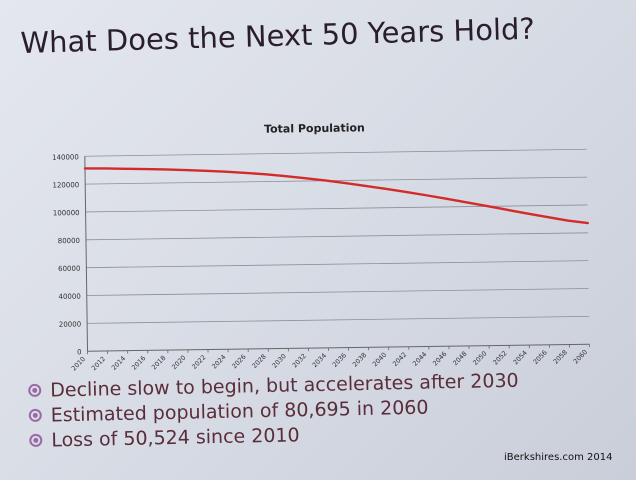  I want to click on x-tick-label: 2058, so click(560, 356).